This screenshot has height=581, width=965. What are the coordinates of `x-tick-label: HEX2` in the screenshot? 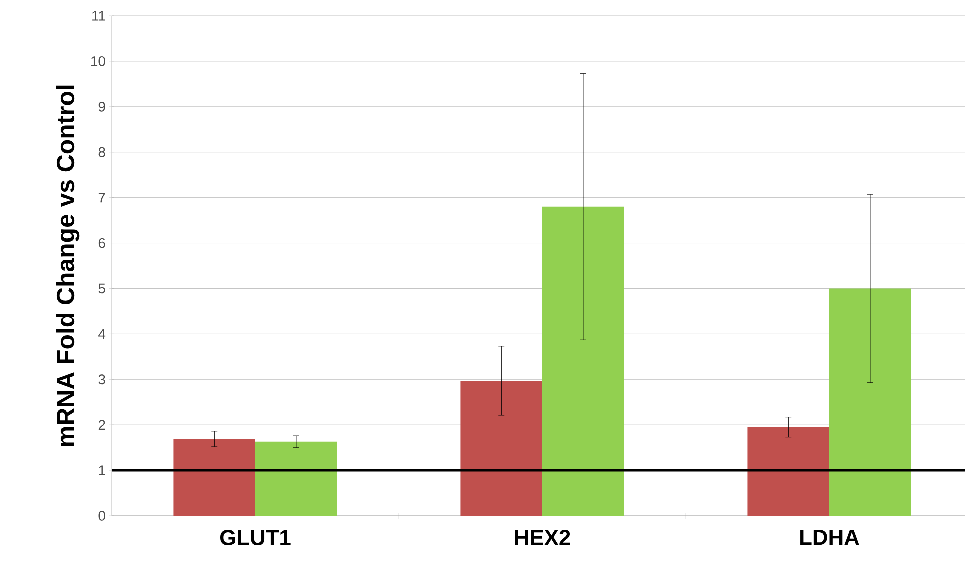 It's located at (542, 538).